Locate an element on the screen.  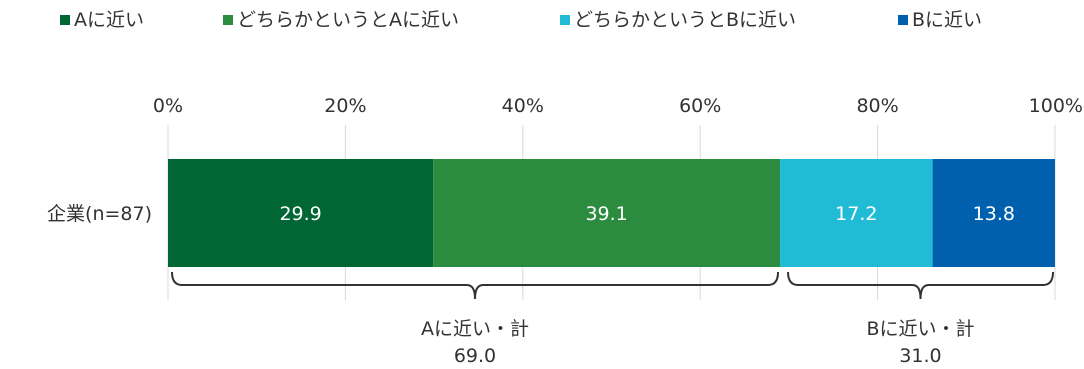
category-labels: 企業(n=87) is located at coordinates (99, 214).